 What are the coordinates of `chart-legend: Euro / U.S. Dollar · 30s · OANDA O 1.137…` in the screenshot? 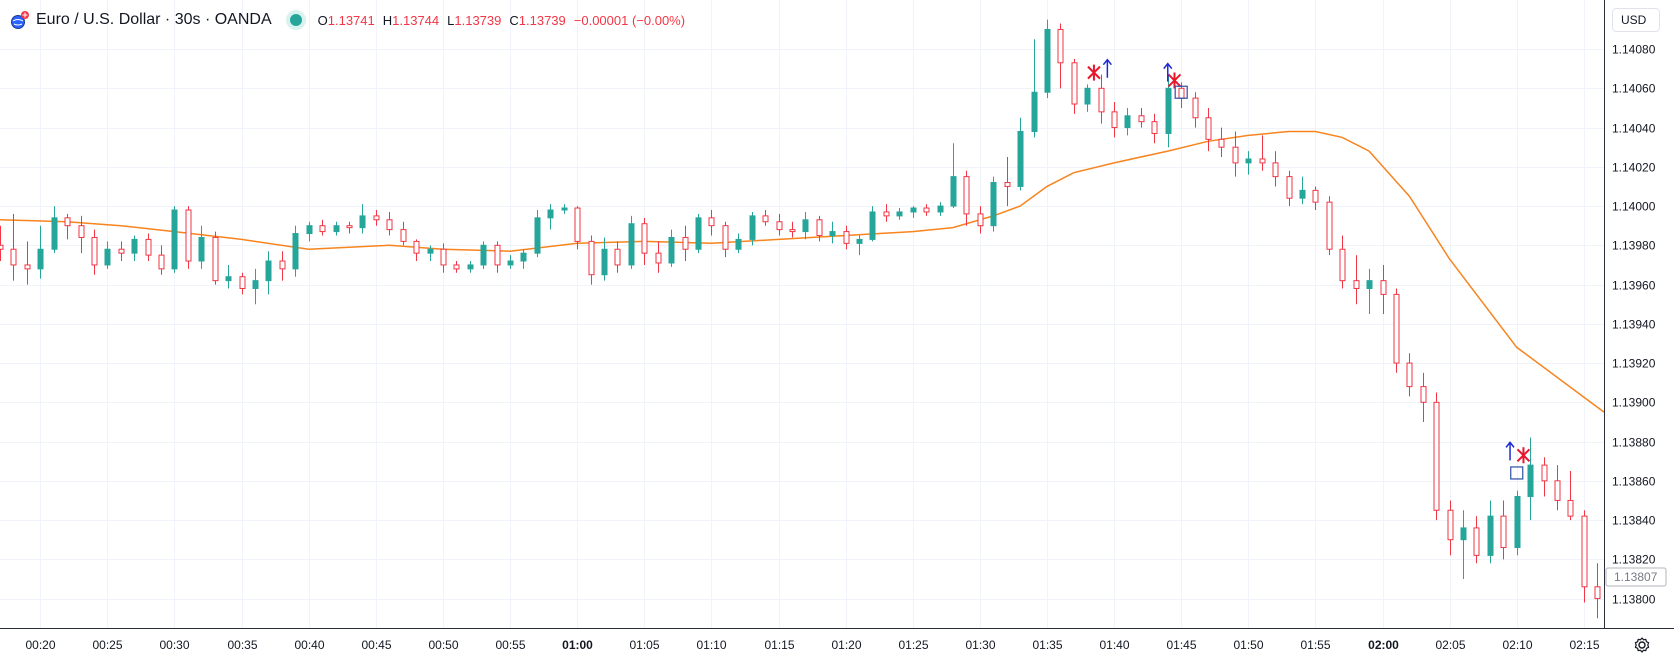 It's located at (351, 20).